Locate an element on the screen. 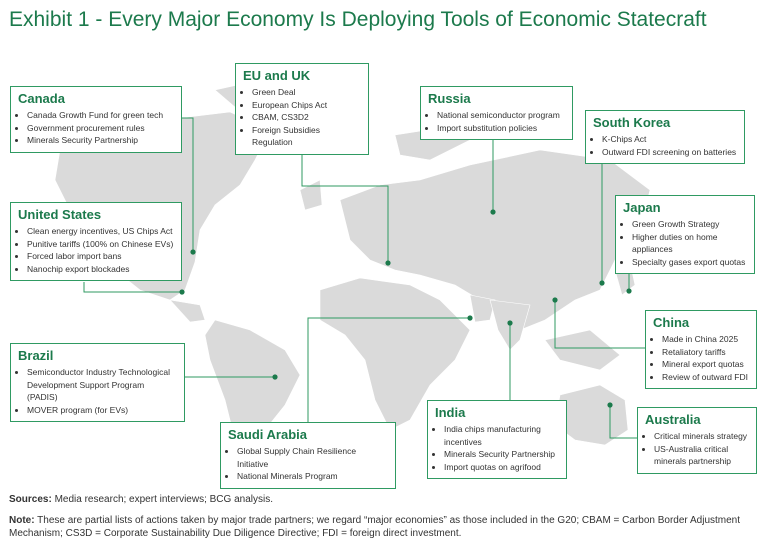 The width and height of the screenshot is (768, 554). note-label: Note: is located at coordinates (22, 520).